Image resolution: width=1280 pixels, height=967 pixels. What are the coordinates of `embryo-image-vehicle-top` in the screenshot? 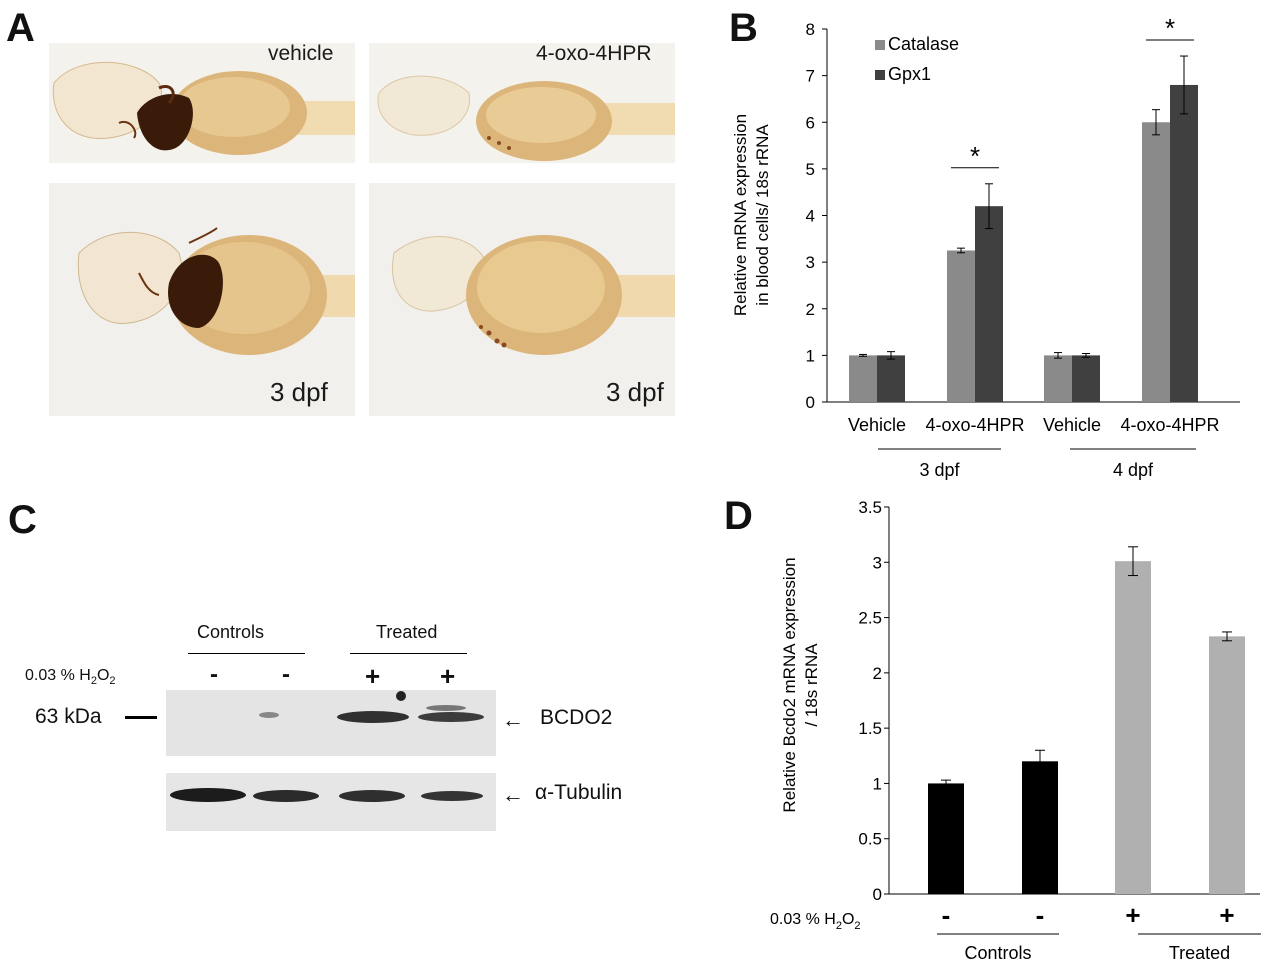 It's located at (202, 103).